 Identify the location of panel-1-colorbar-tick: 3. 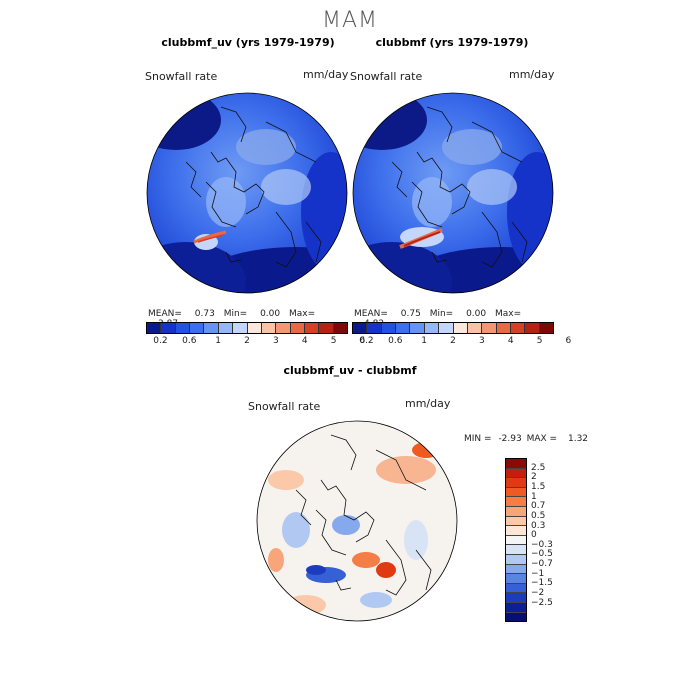
(275, 341).